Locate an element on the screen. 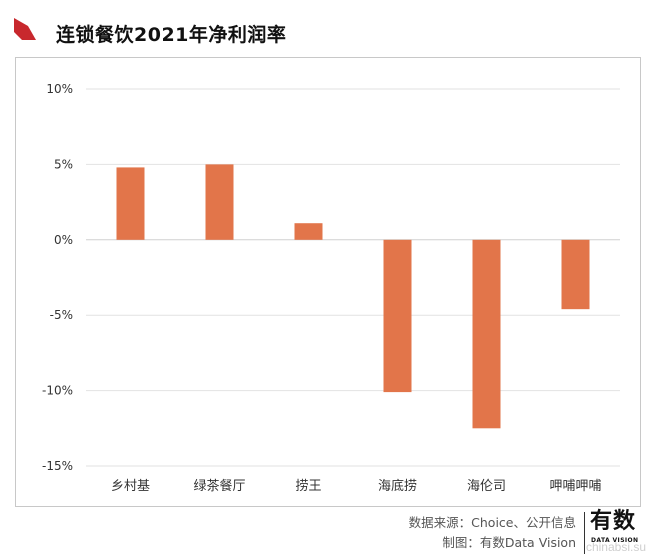  y-tick-label: -5% is located at coordinates (61, 315).